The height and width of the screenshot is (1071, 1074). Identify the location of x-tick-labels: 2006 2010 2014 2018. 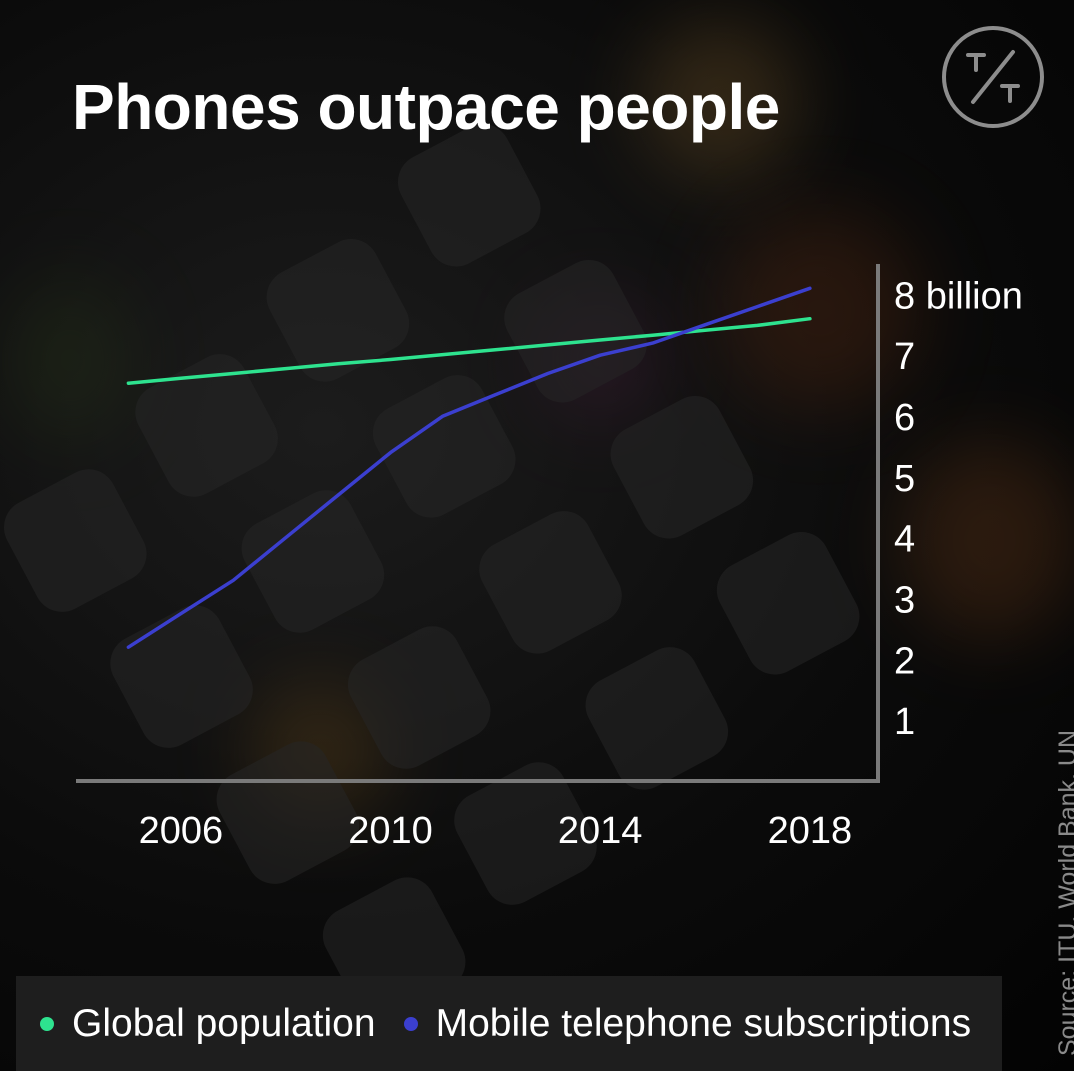
(496, 831).